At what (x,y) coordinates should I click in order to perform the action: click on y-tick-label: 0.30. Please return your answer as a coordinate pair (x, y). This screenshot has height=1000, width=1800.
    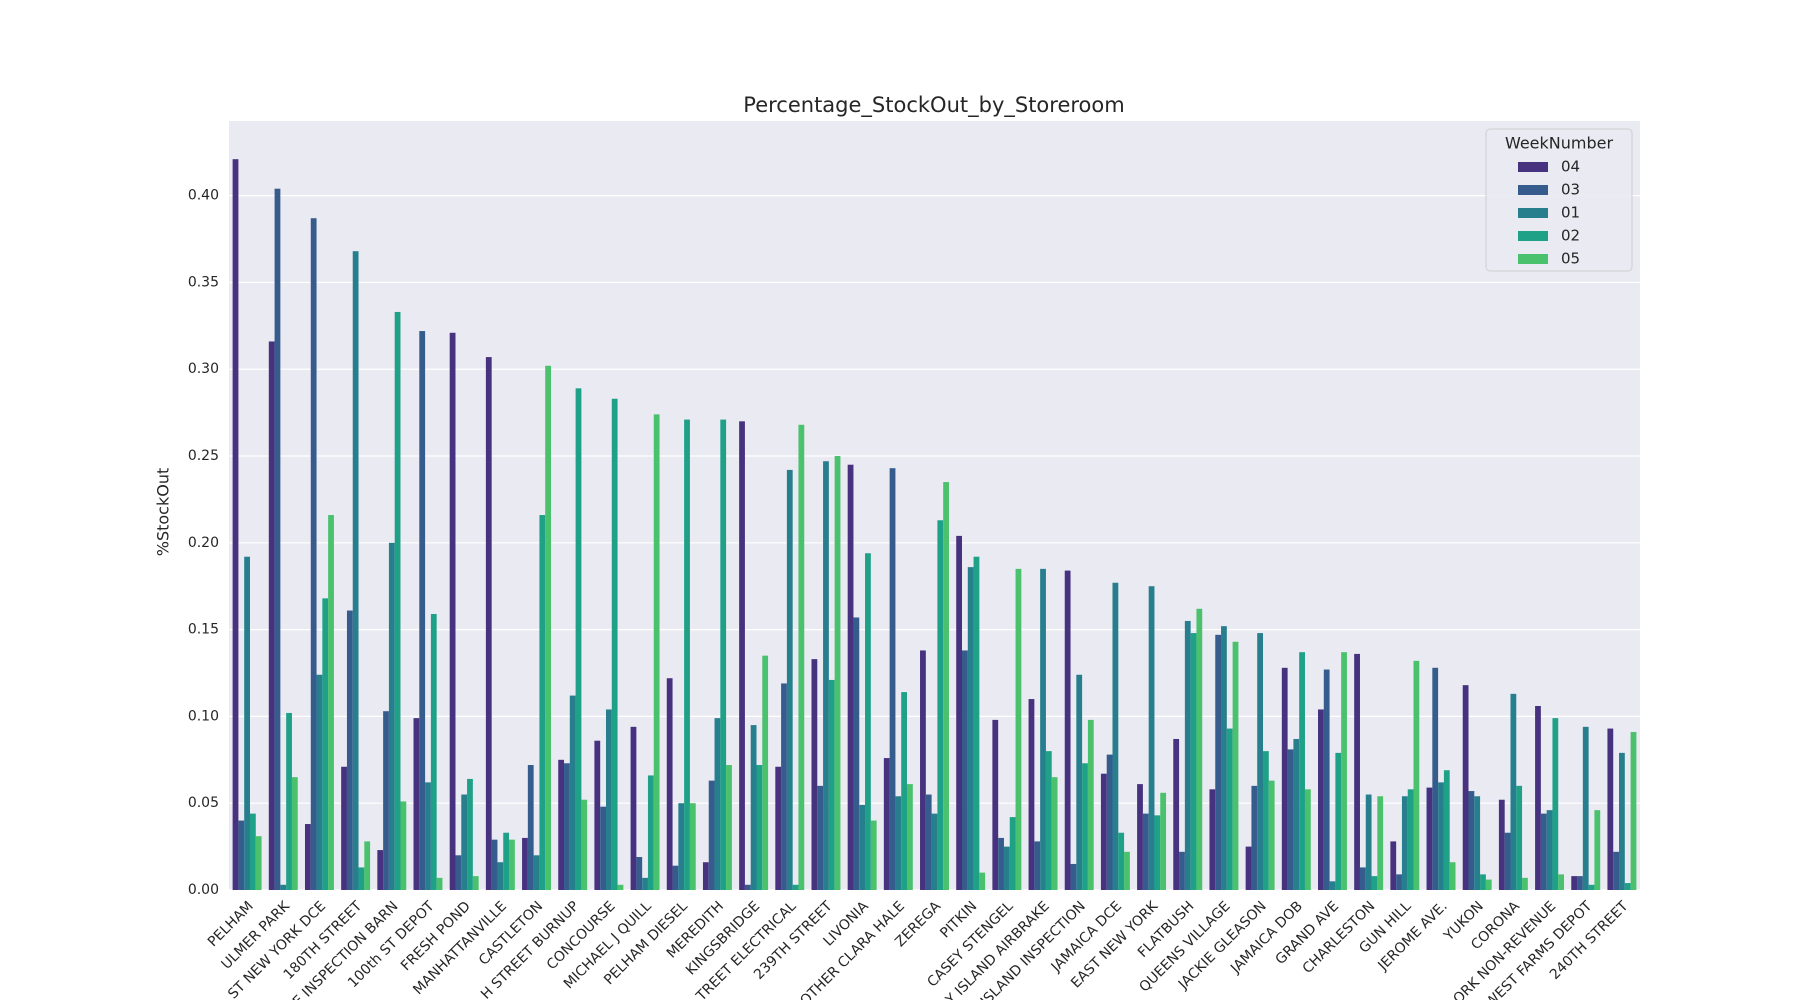
    Looking at the image, I should click on (203, 369).